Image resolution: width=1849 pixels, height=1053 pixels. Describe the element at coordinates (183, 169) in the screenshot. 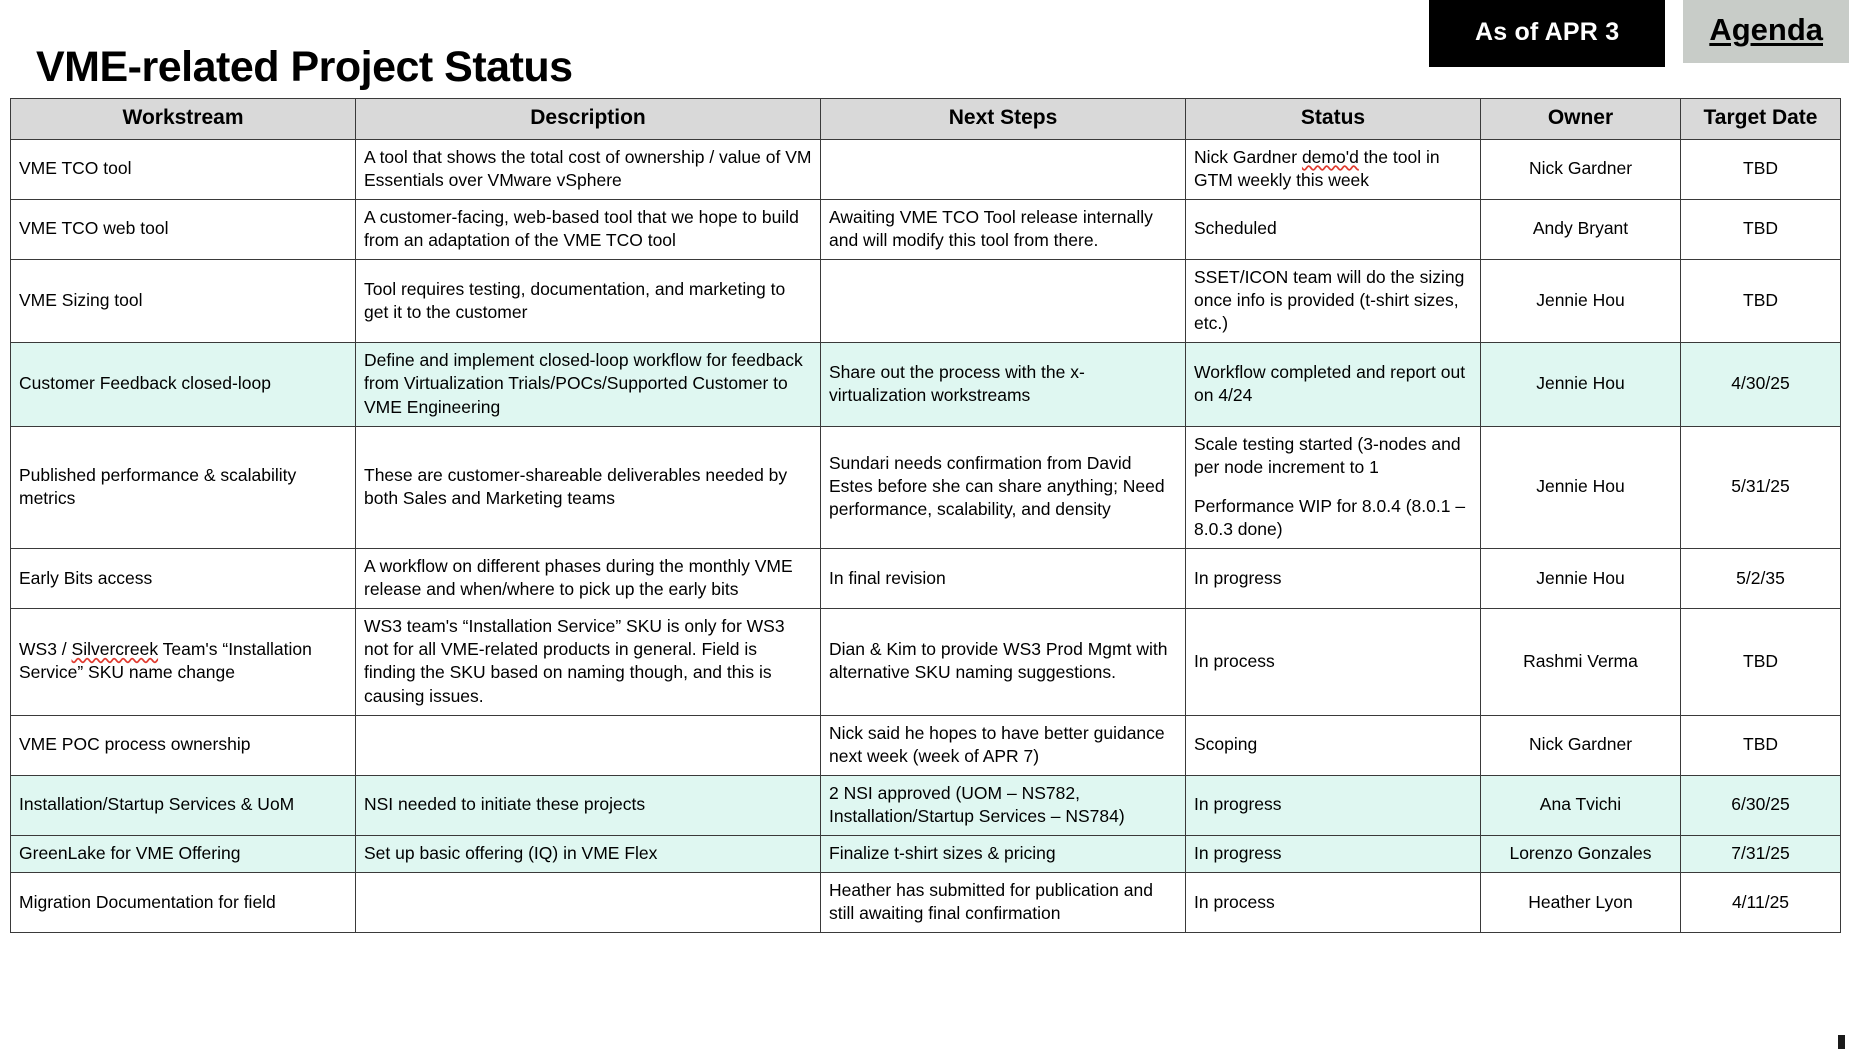

I see `cell-workstream: VME TCO tool` at that location.